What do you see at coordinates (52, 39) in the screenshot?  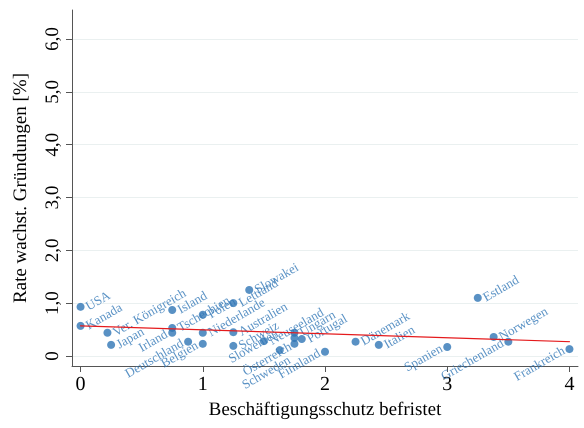 I see `y-tick-label: 6,0` at bounding box center [52, 39].